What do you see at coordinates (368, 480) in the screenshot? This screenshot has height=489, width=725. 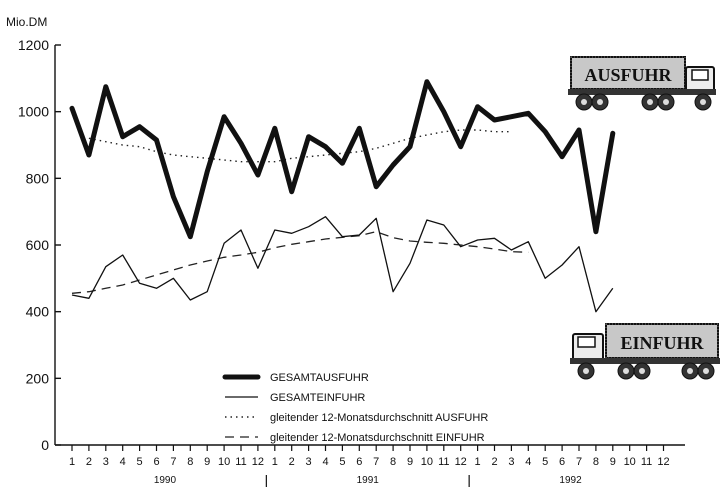 I see `year-label: 1991` at bounding box center [368, 480].